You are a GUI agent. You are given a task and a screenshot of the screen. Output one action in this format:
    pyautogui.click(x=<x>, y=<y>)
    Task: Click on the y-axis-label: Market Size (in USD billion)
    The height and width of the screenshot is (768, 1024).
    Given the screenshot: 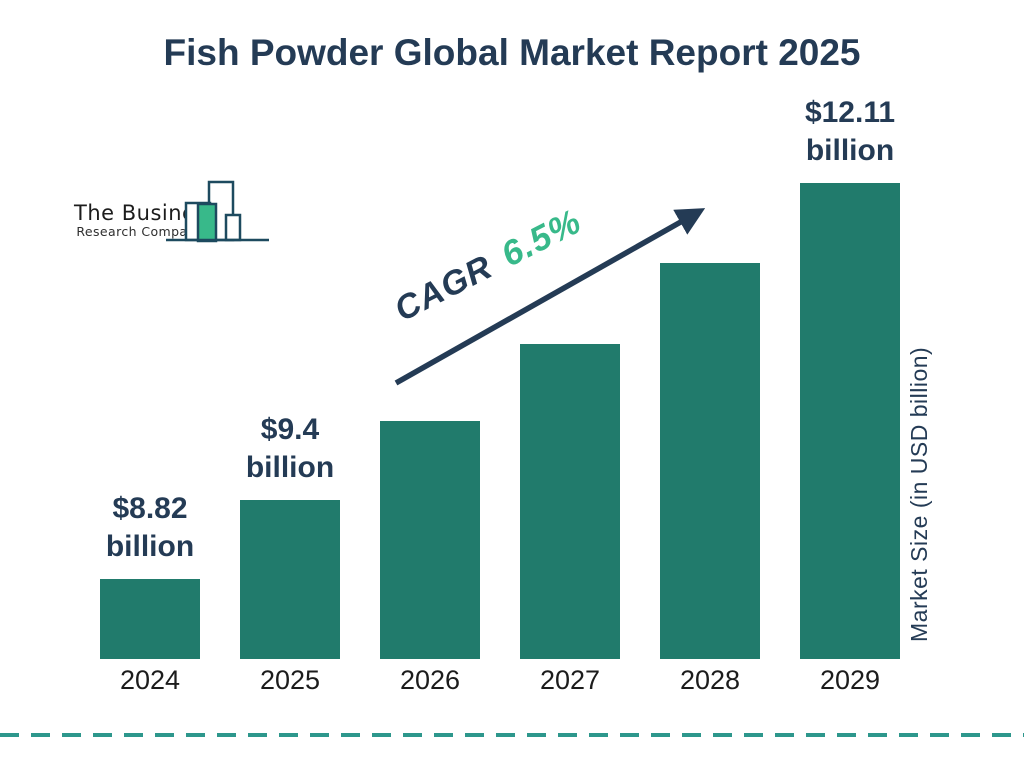 What is the action you would take?
    pyautogui.click(x=919, y=494)
    